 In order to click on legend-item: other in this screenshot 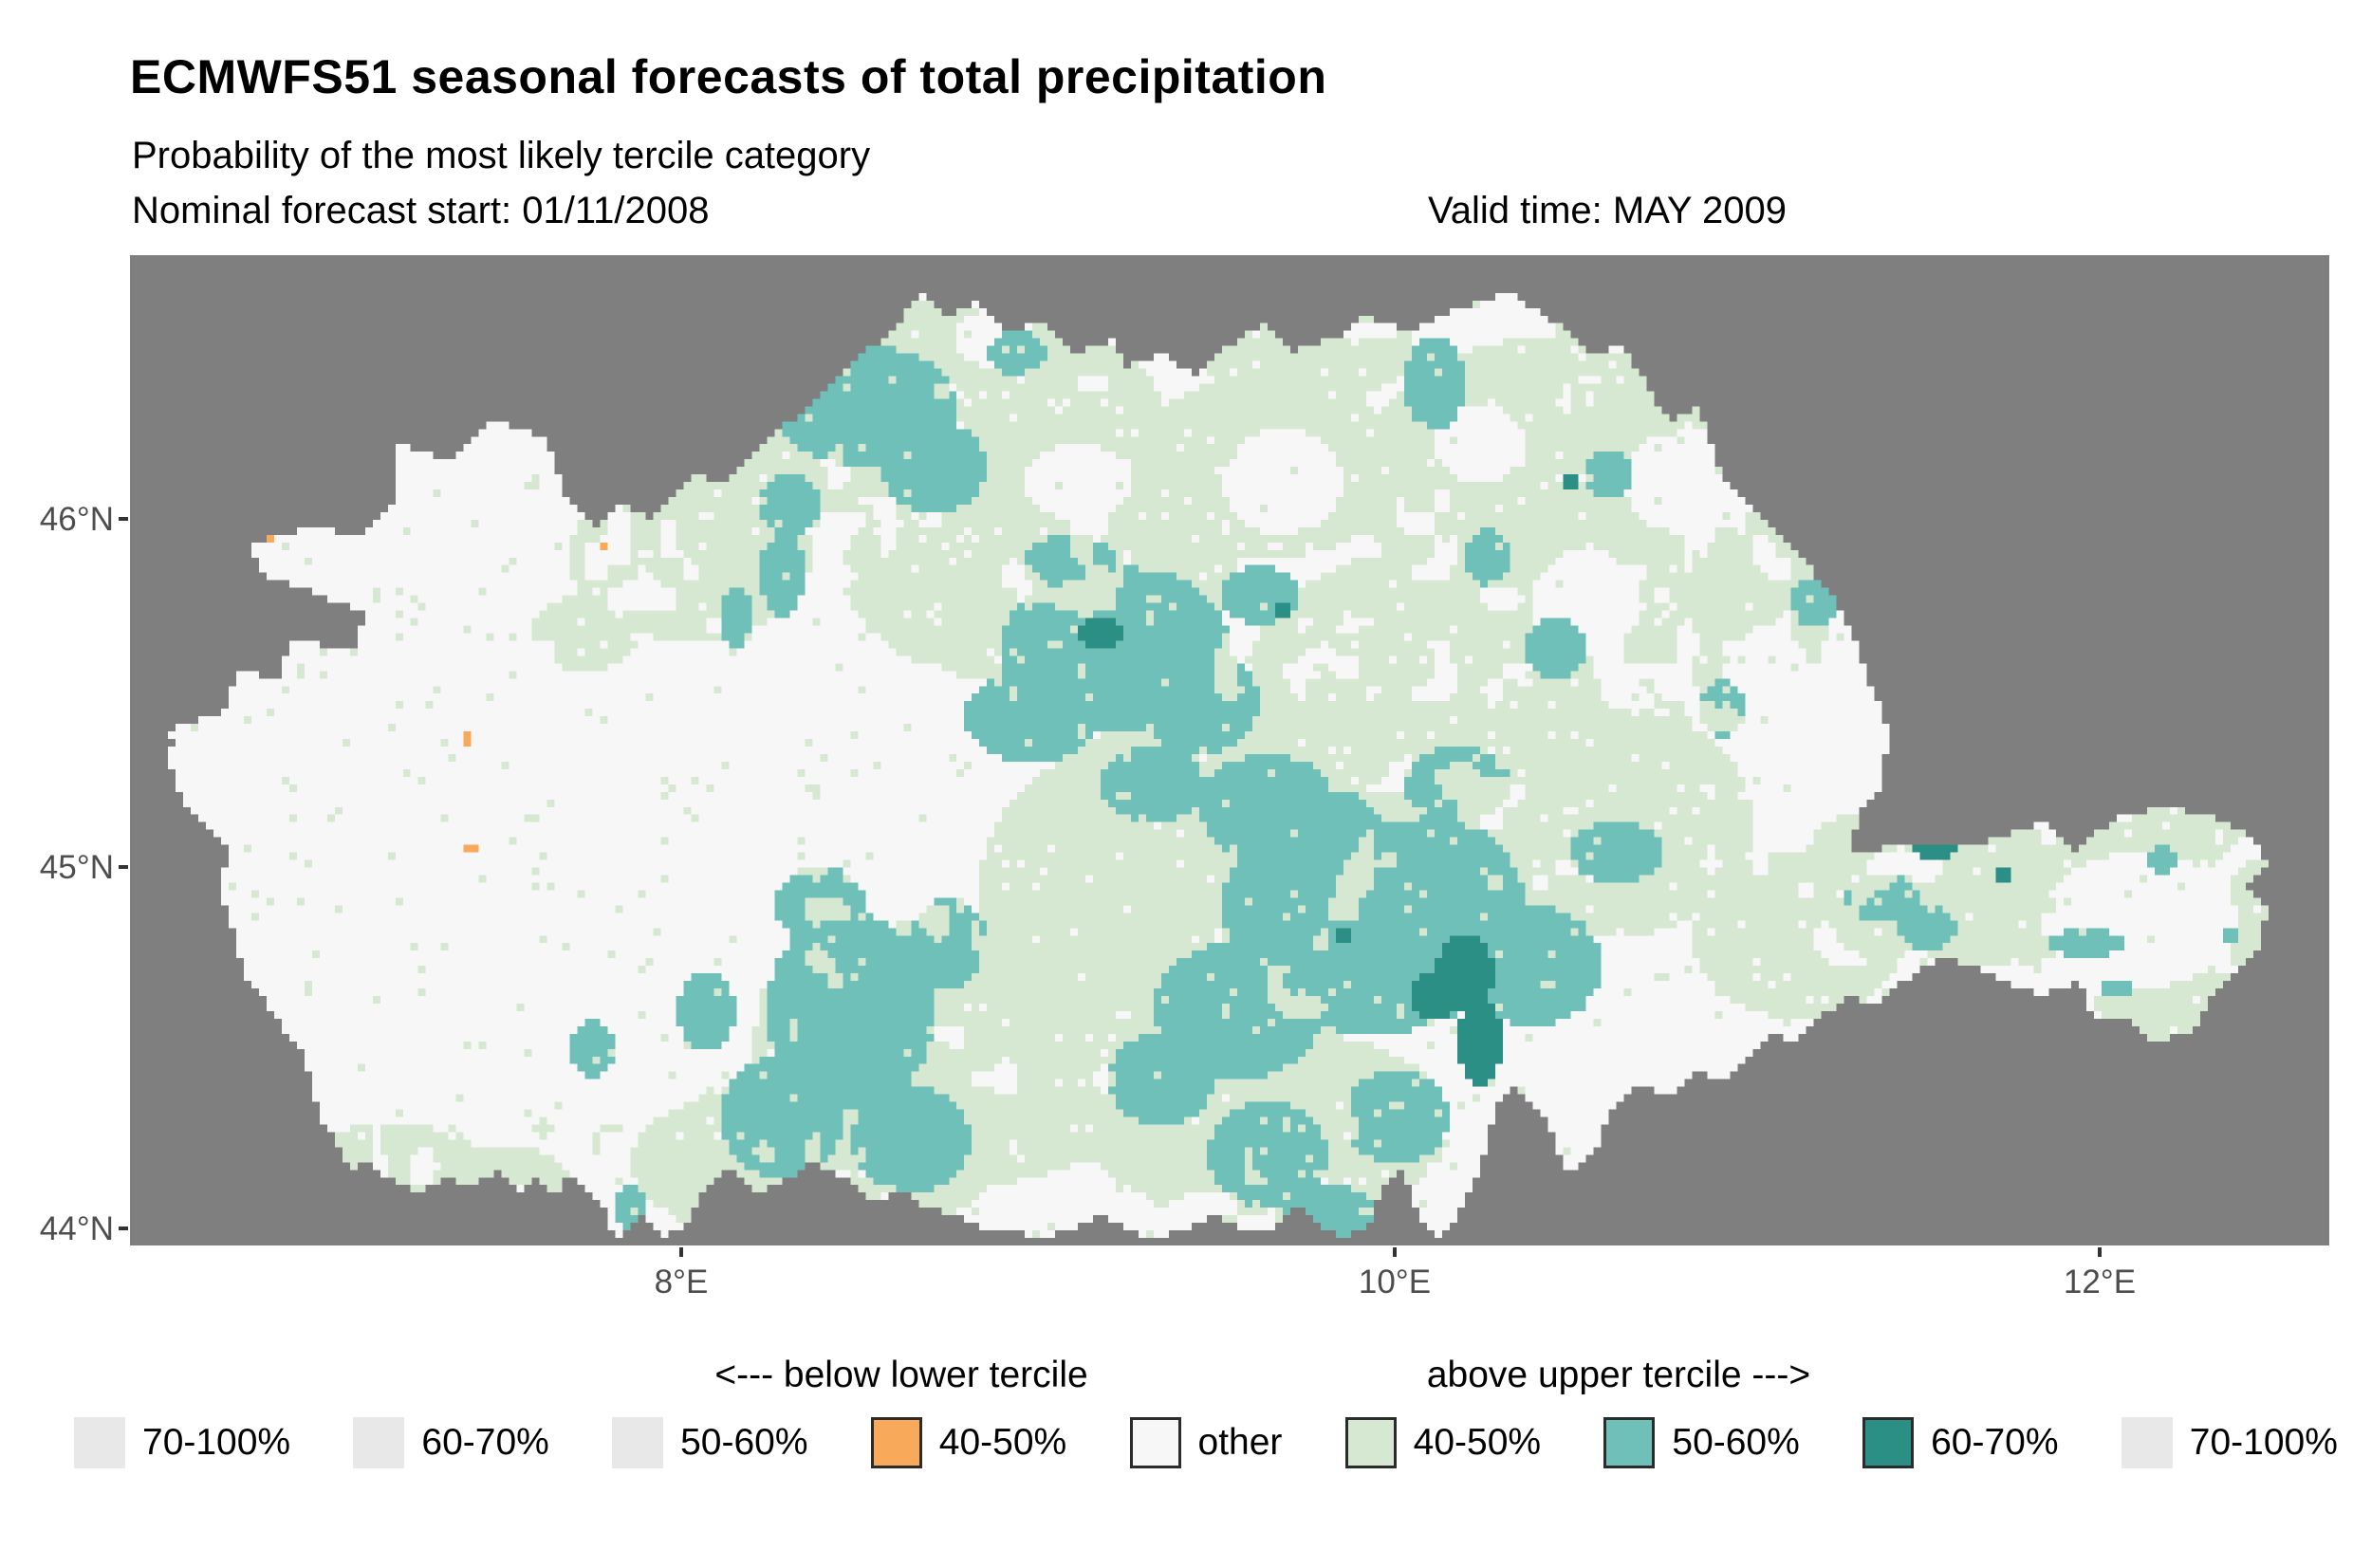, I will do `click(1206, 1443)`.